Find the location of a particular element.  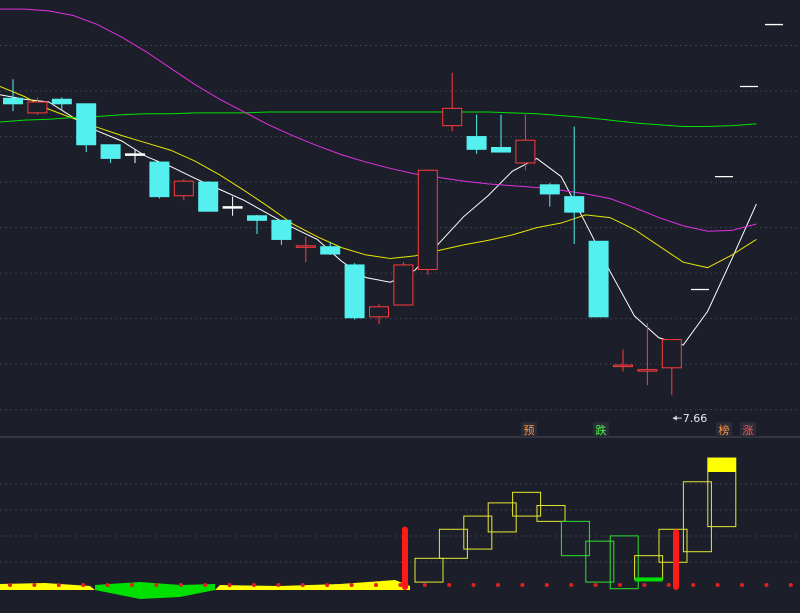

right-price-markers is located at coordinates (737, 157).